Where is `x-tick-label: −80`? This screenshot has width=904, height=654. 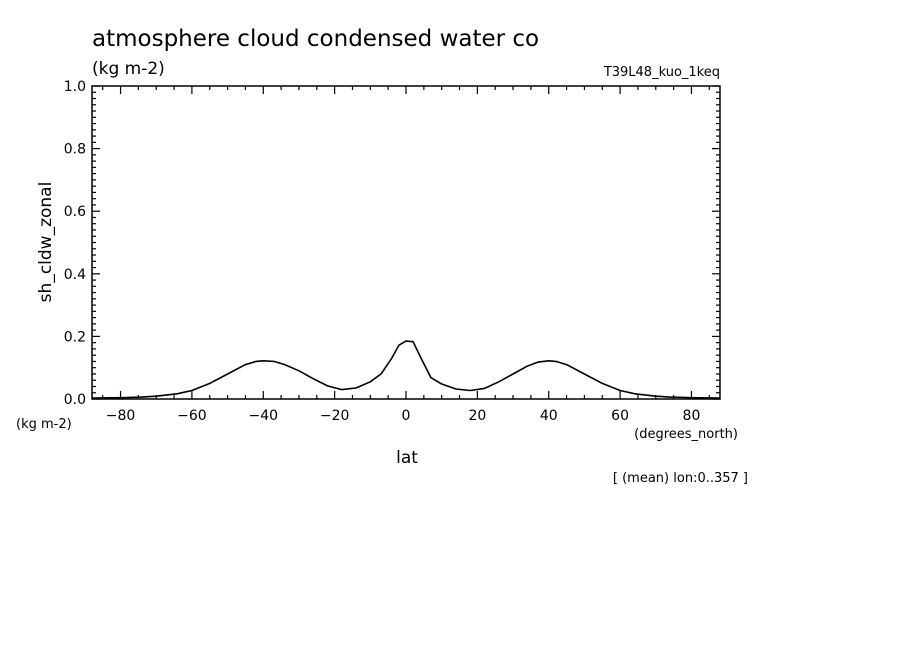
x-tick-label: −80 is located at coordinates (121, 416).